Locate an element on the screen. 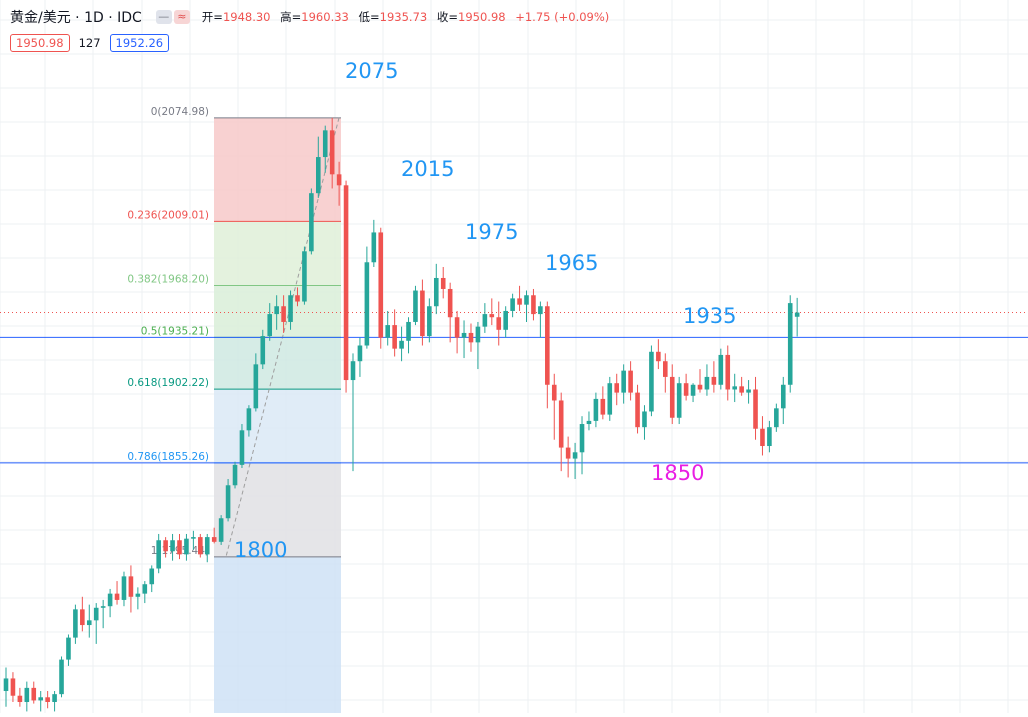  ask-price: 1952.26 is located at coordinates (139, 43).